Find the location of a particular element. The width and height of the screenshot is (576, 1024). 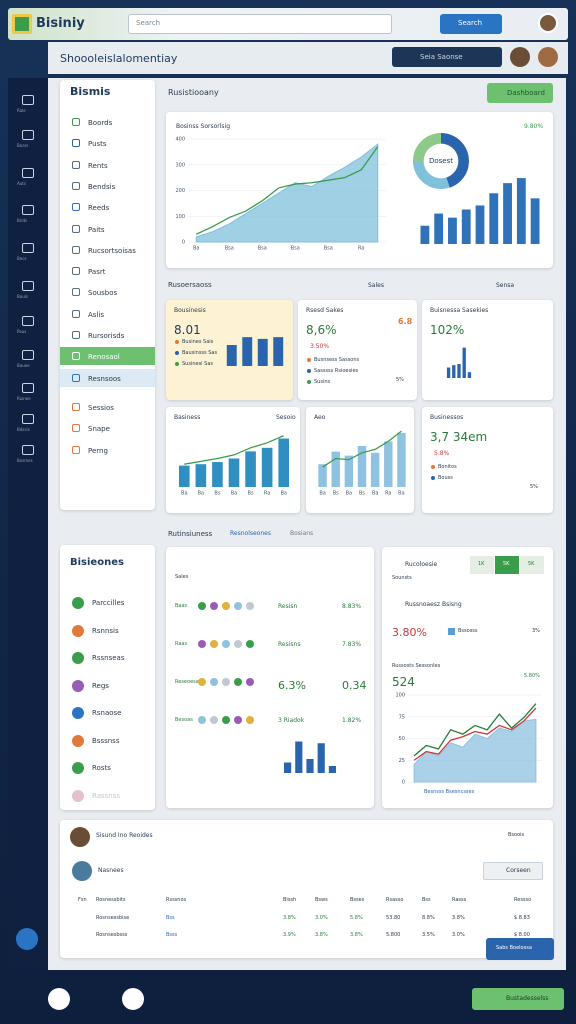

add-button is located at coordinates (133, 999).